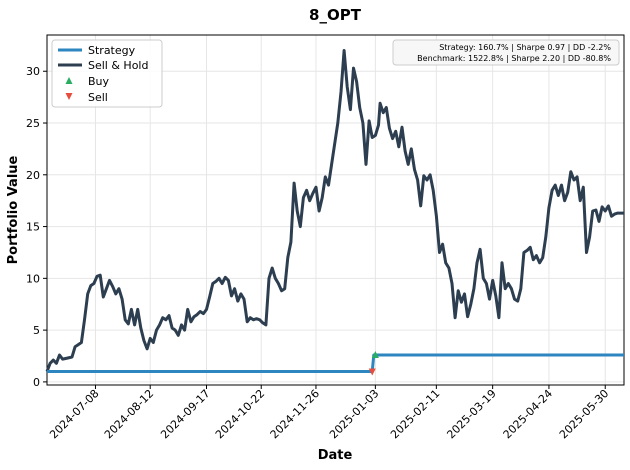  I want to click on chart-title: 8_OPT, so click(335, 15).